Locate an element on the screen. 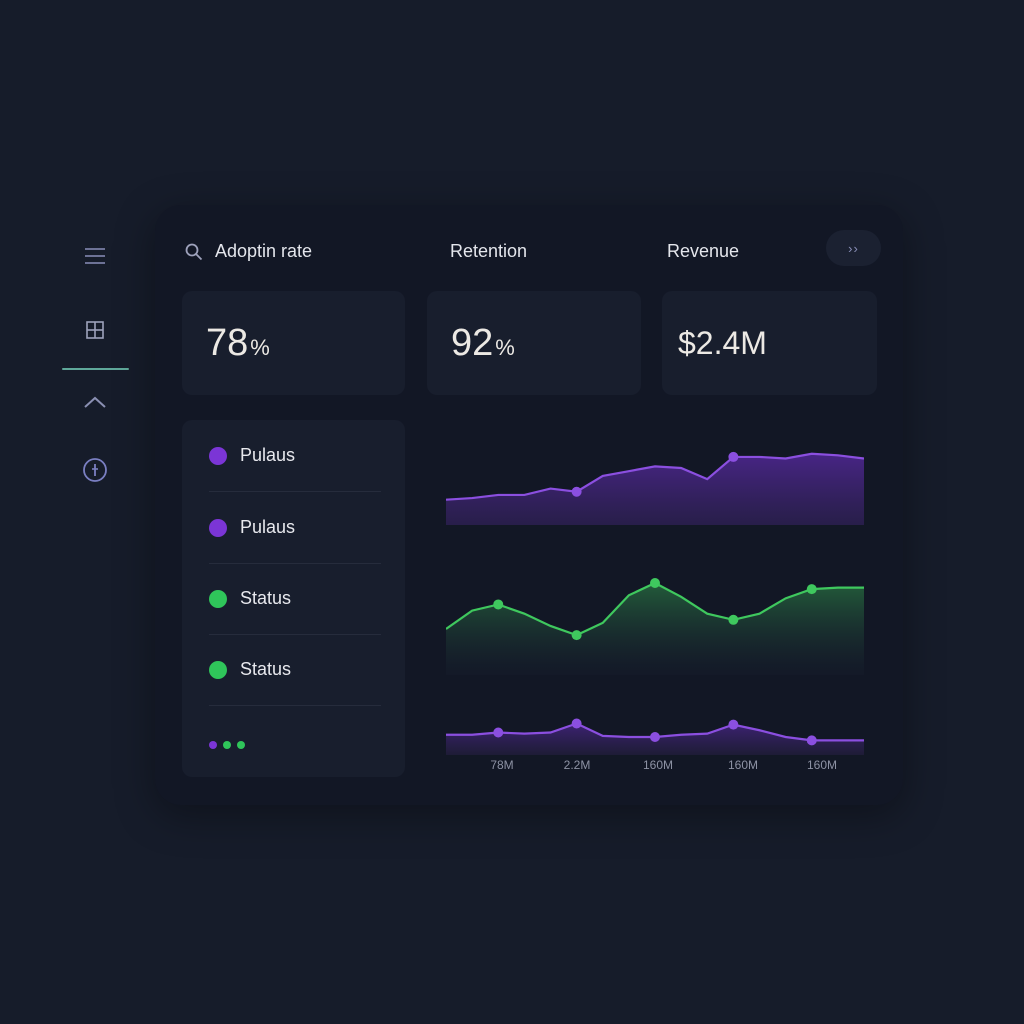 The height and width of the screenshot is (1024, 1024). header-label: Adoptin rate is located at coordinates (264, 251).